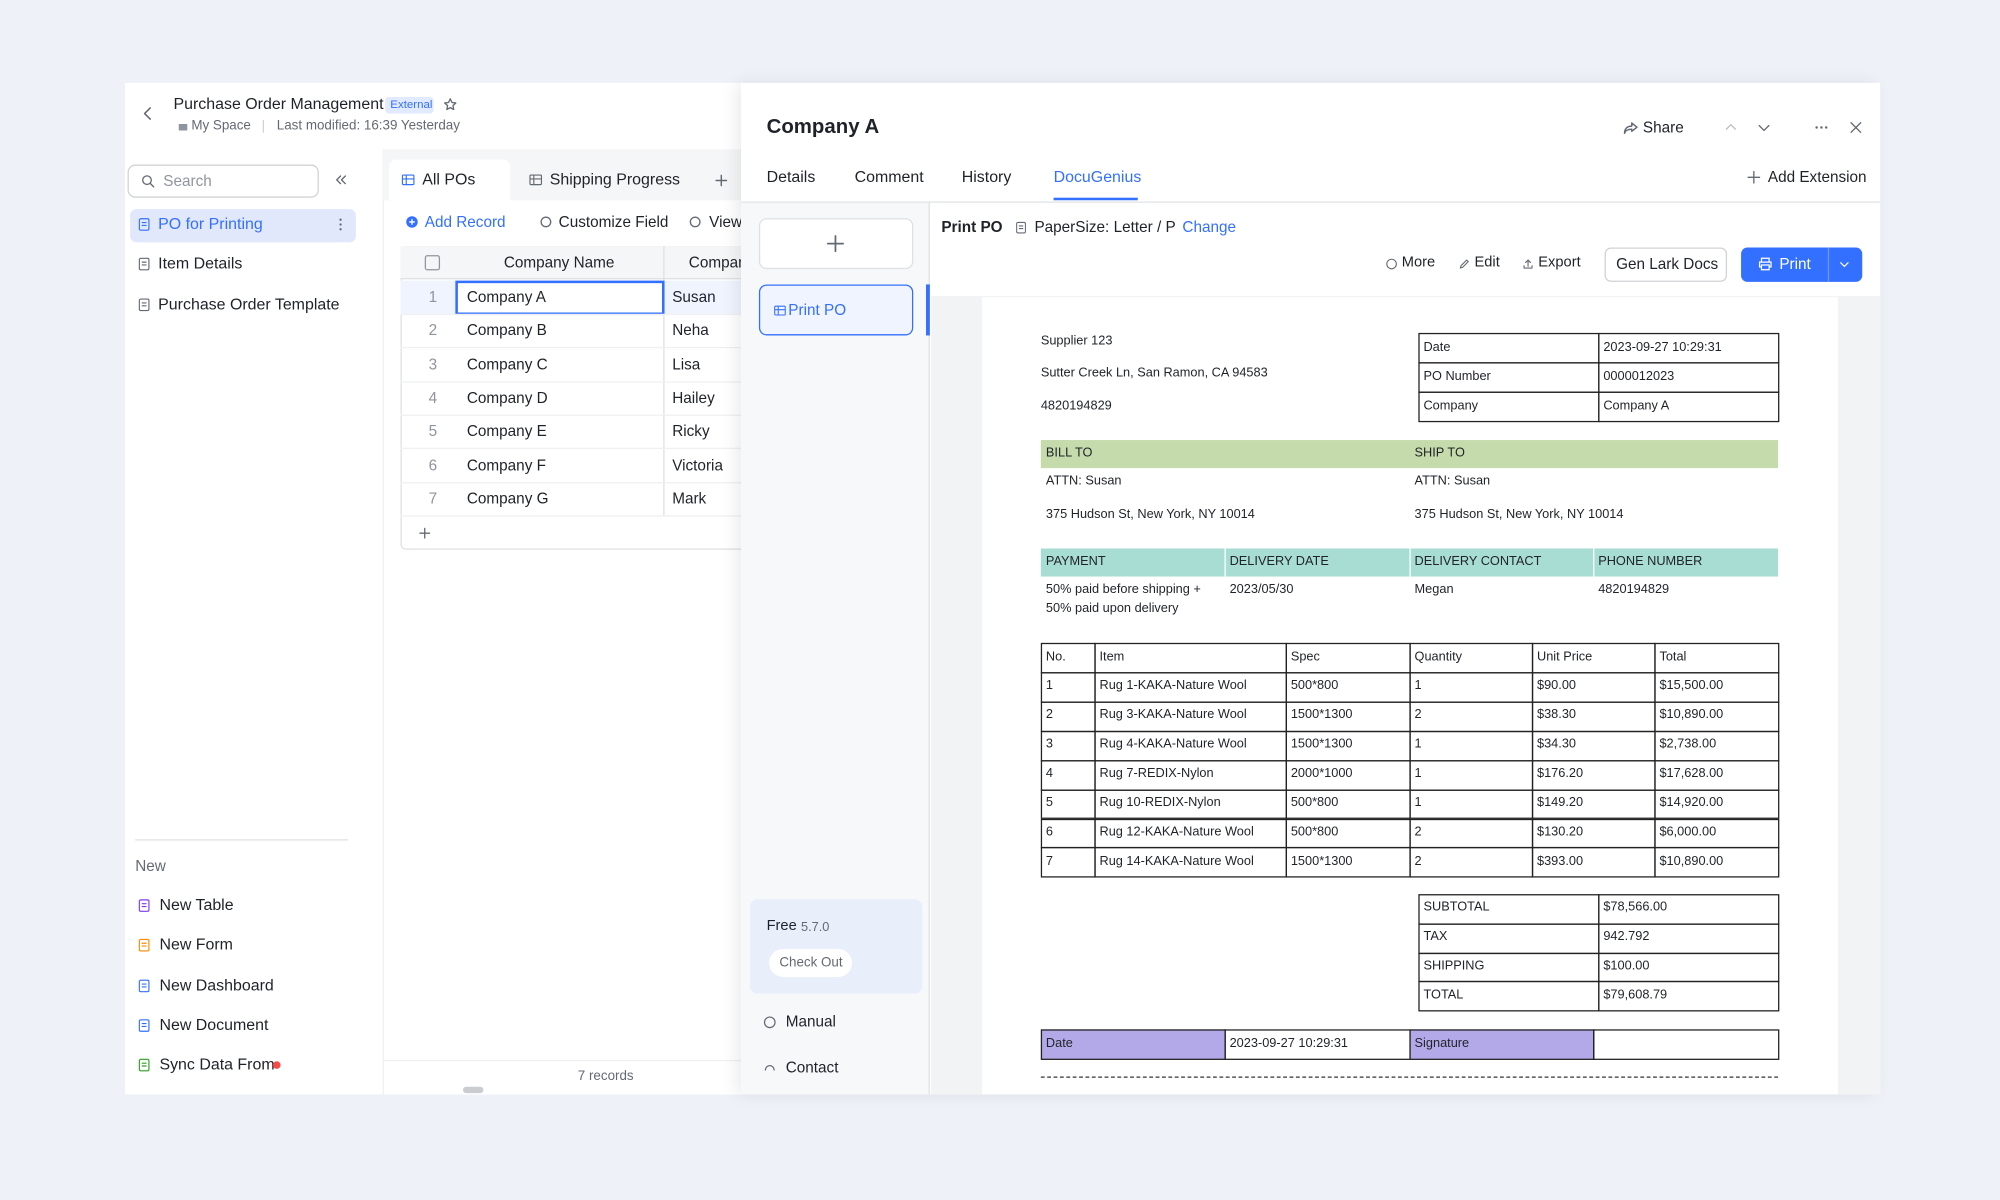 Image resolution: width=2000 pixels, height=1200 pixels. I want to click on new-item: New Table, so click(196, 905).